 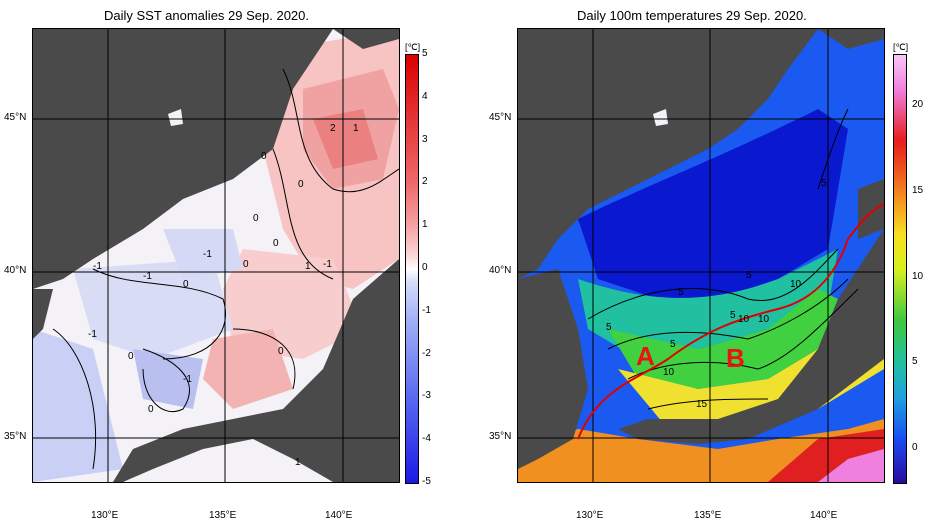 I want to click on left-colorbar, so click(x=412, y=269).